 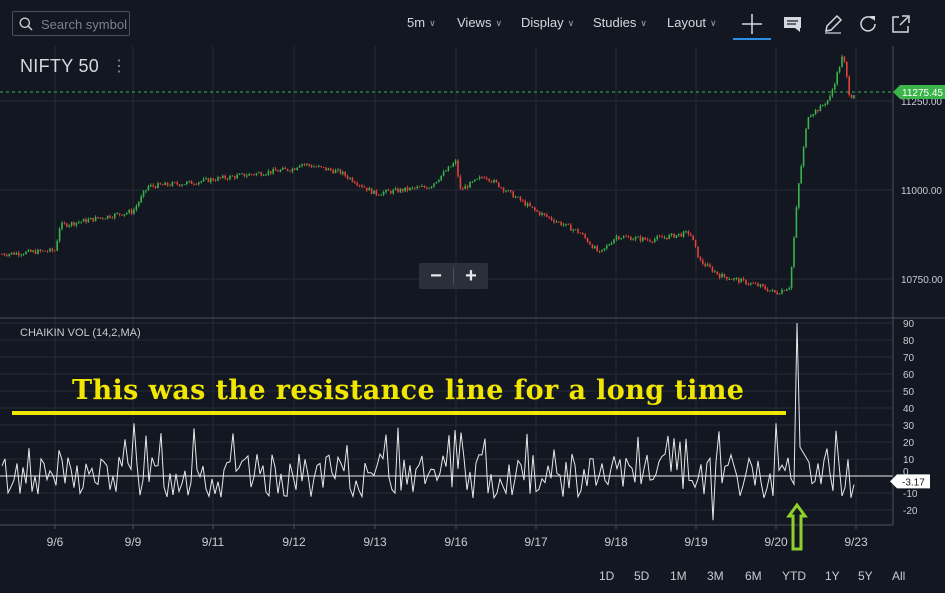 What do you see at coordinates (793, 24) in the screenshot?
I see `comment-button` at bounding box center [793, 24].